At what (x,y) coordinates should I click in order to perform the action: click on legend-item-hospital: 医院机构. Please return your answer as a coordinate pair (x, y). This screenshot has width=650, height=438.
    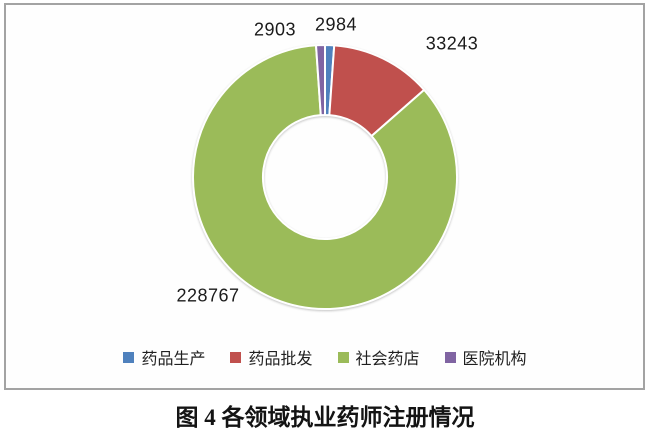
    Looking at the image, I should click on (485, 357).